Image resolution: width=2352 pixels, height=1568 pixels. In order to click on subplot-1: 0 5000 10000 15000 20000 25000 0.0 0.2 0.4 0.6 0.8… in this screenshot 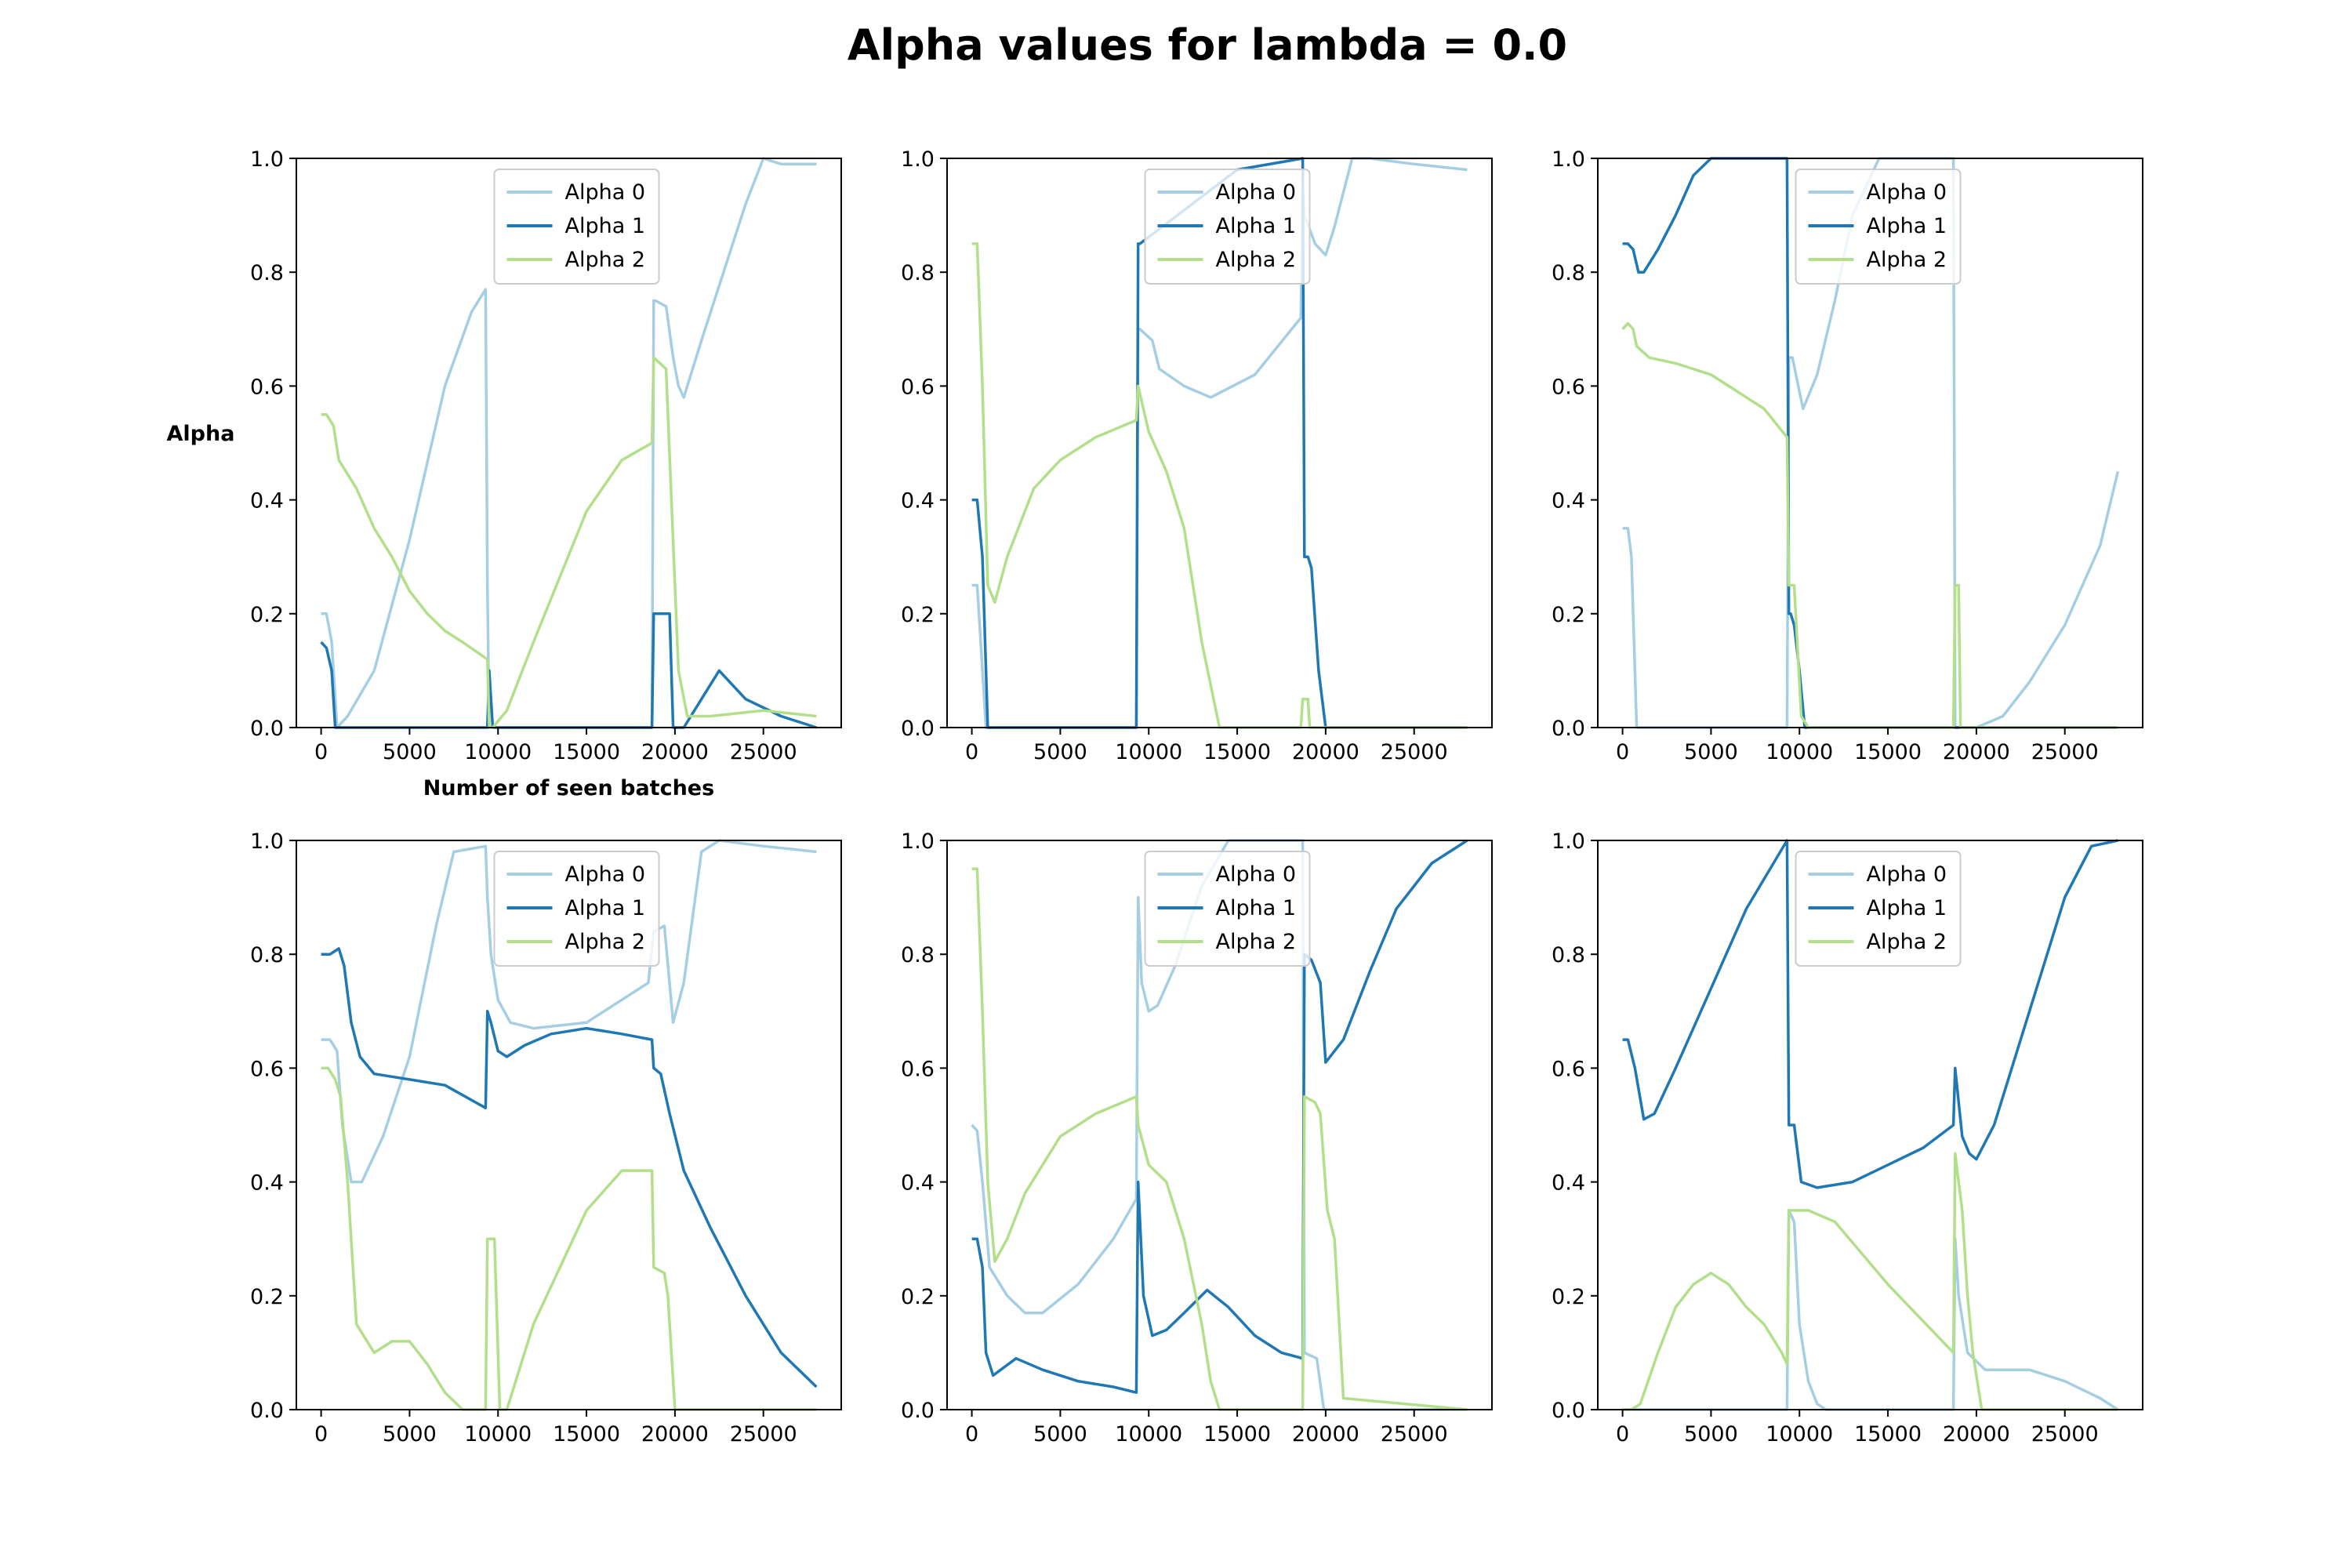, I will do `click(504, 473)`.